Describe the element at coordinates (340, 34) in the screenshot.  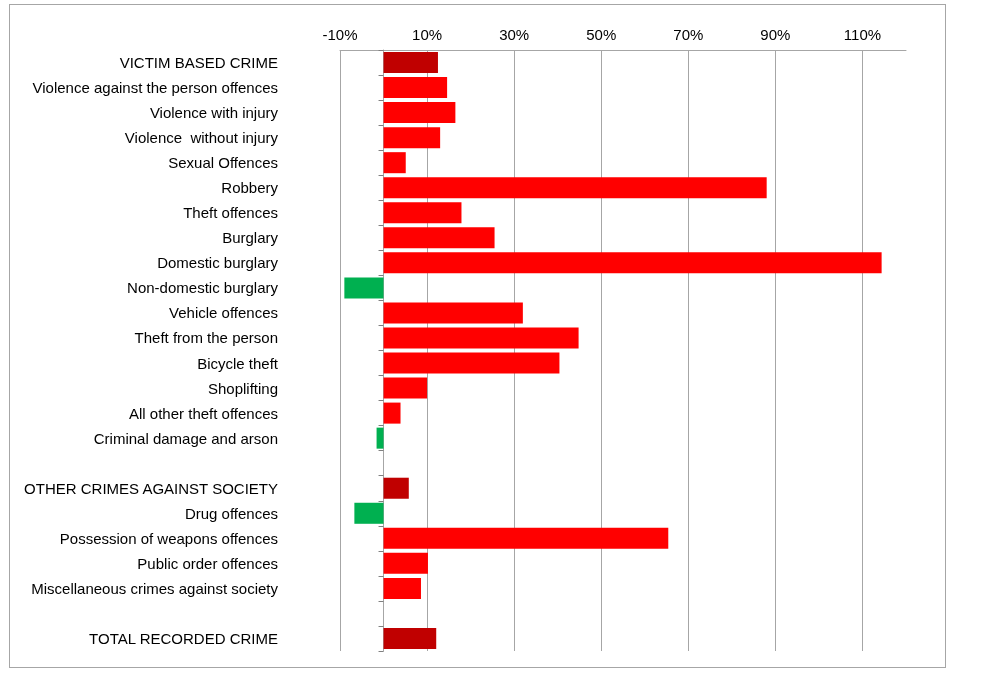
I see `x-tick-label: -10%` at that location.